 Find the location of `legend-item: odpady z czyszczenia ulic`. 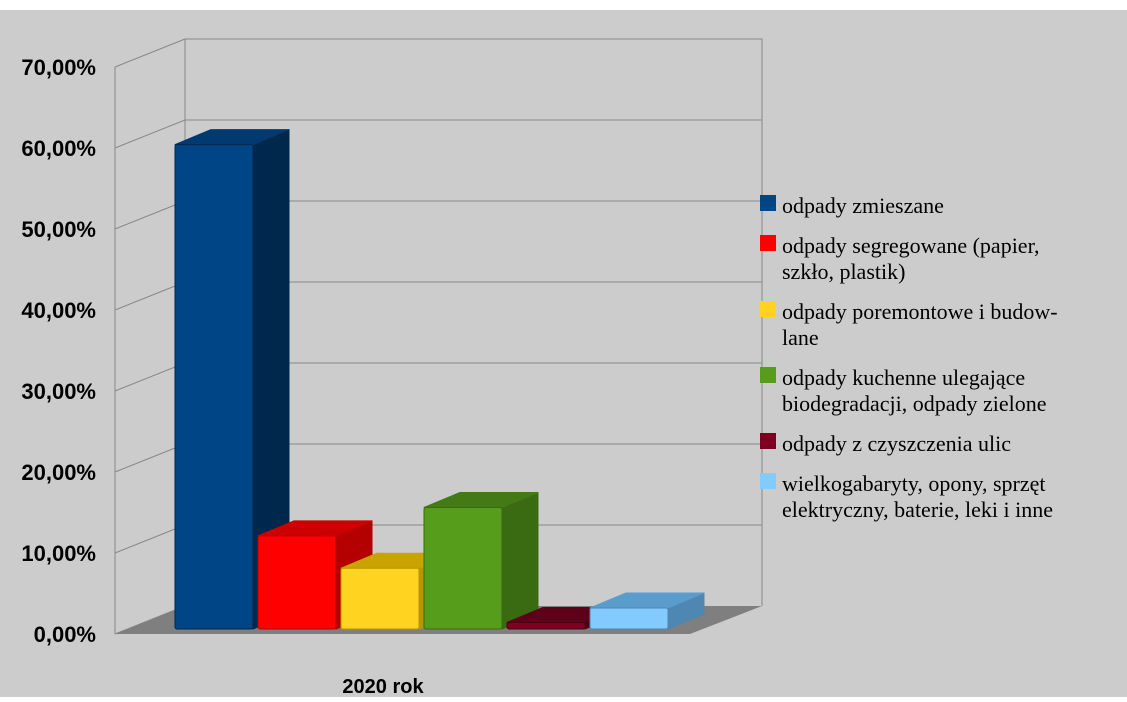

legend-item: odpady z czyszczenia ulic is located at coordinates (885, 443).